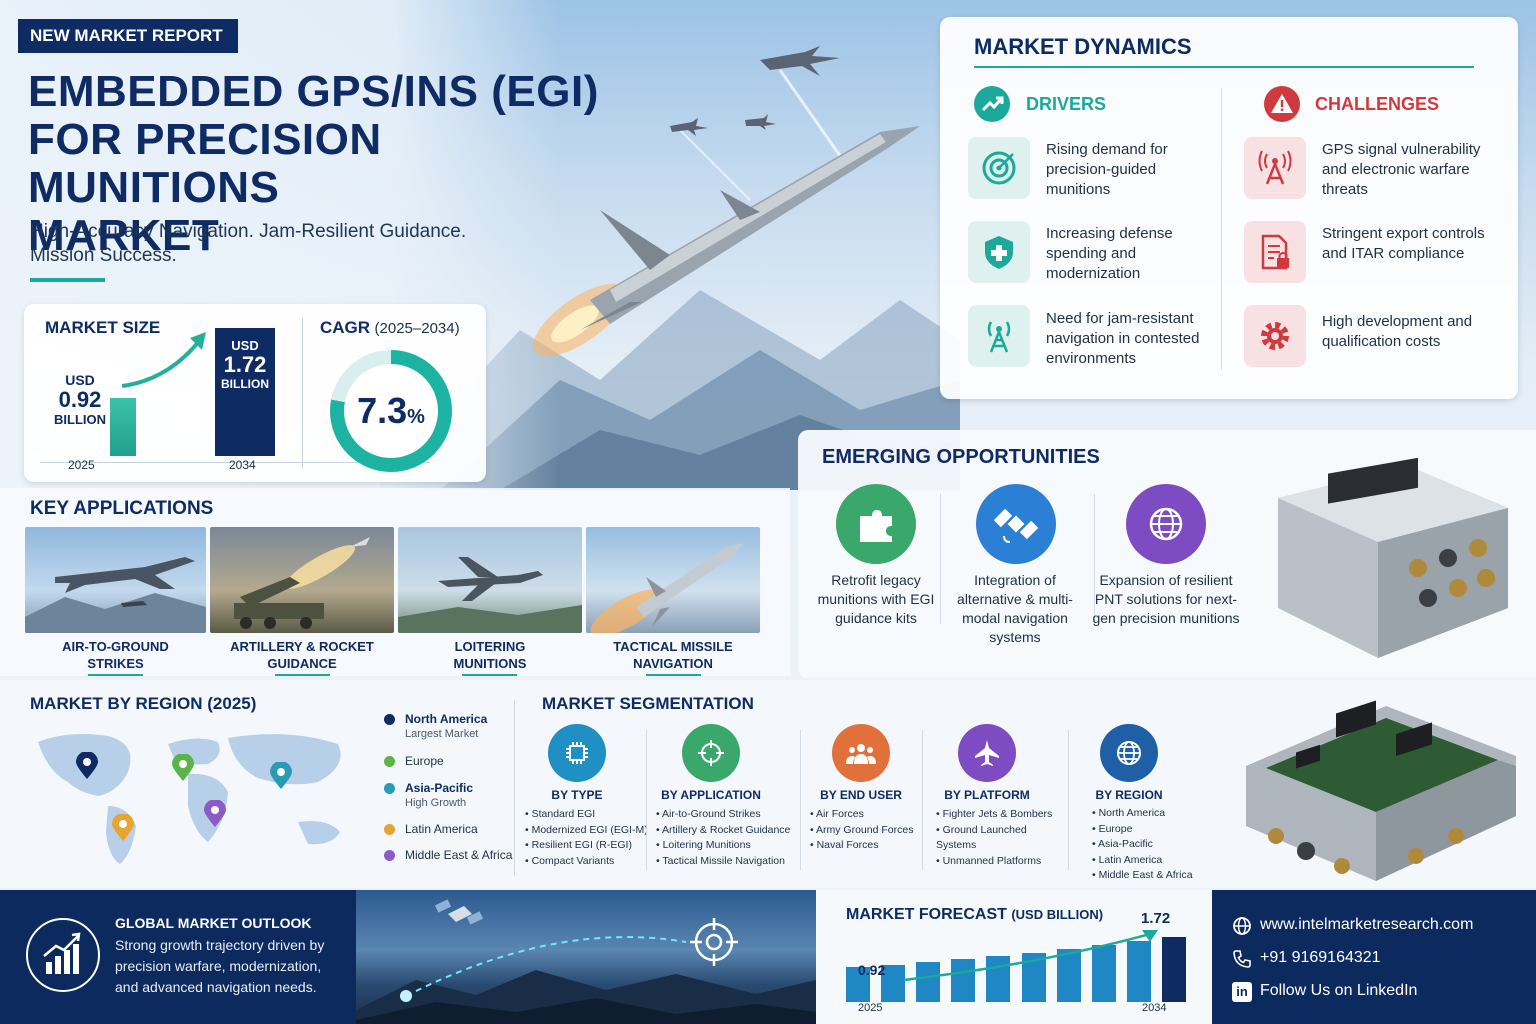 The width and height of the screenshot is (1536, 1024). I want to click on gear-icon, so click(1275, 336).